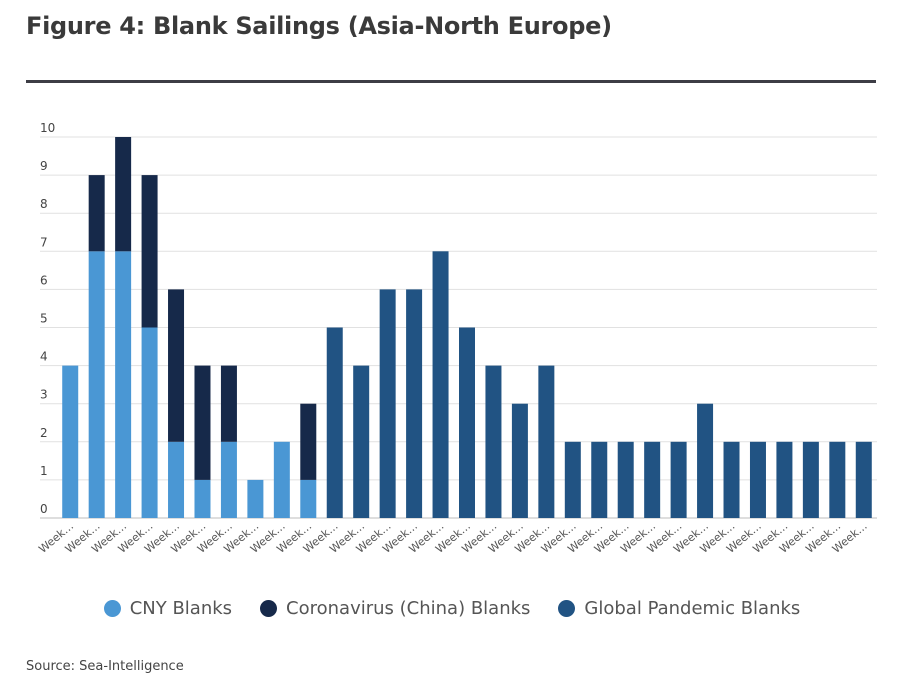 This screenshot has width=904, height=679. I want to click on y-tick-label-6: 6, so click(44, 280).